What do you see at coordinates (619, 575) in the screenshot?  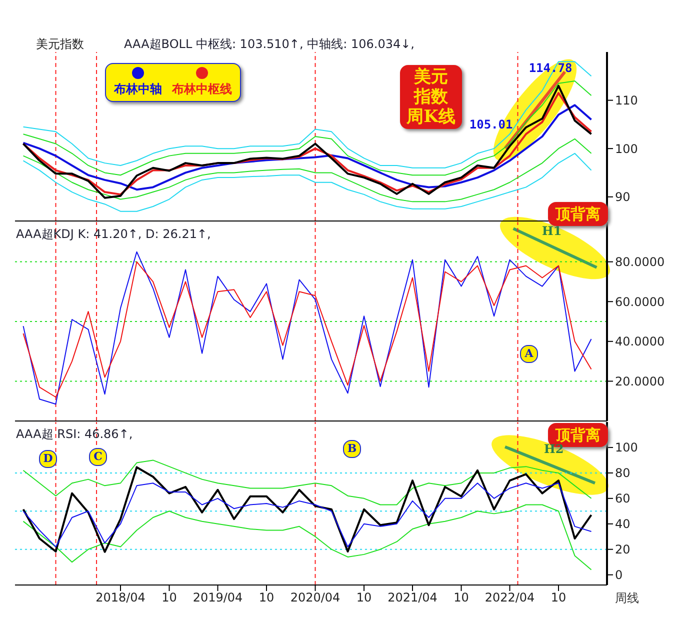 I see `y-tick-label: 0` at bounding box center [619, 575].